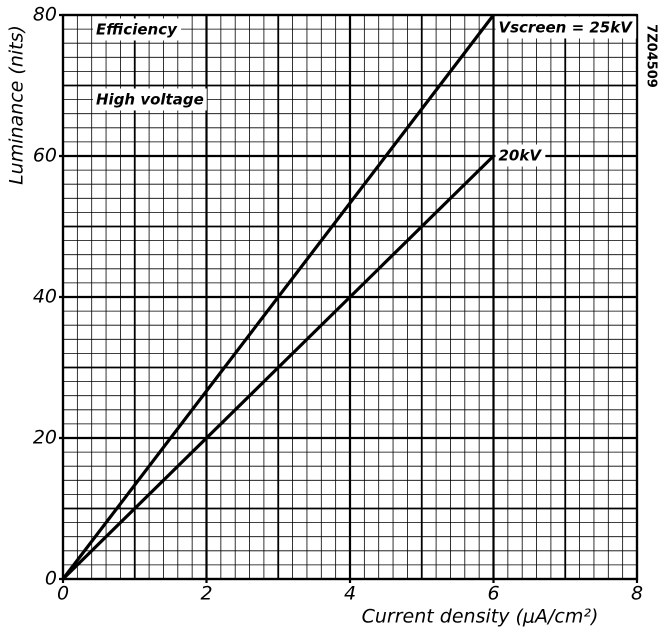 This screenshot has width=668, height=635. I want to click on y-tick-label: 80, so click(45, 15).